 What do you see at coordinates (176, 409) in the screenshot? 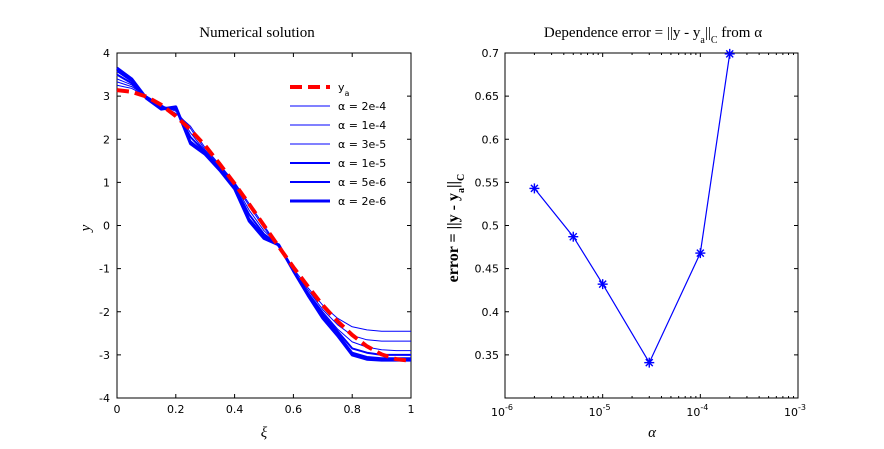
I see `left-x-tick-label: 0.2` at bounding box center [176, 409].